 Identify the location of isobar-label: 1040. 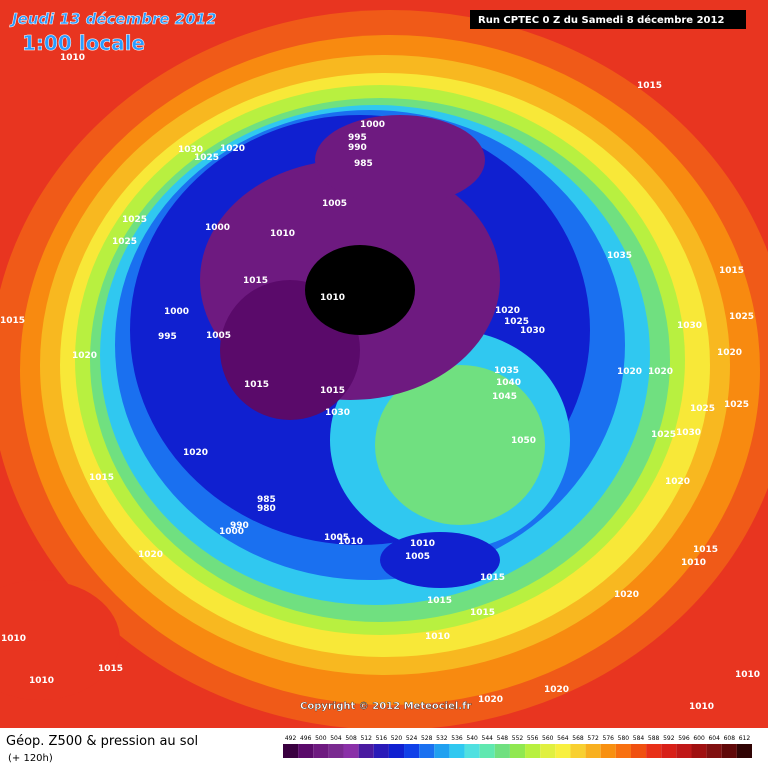
(508, 383).